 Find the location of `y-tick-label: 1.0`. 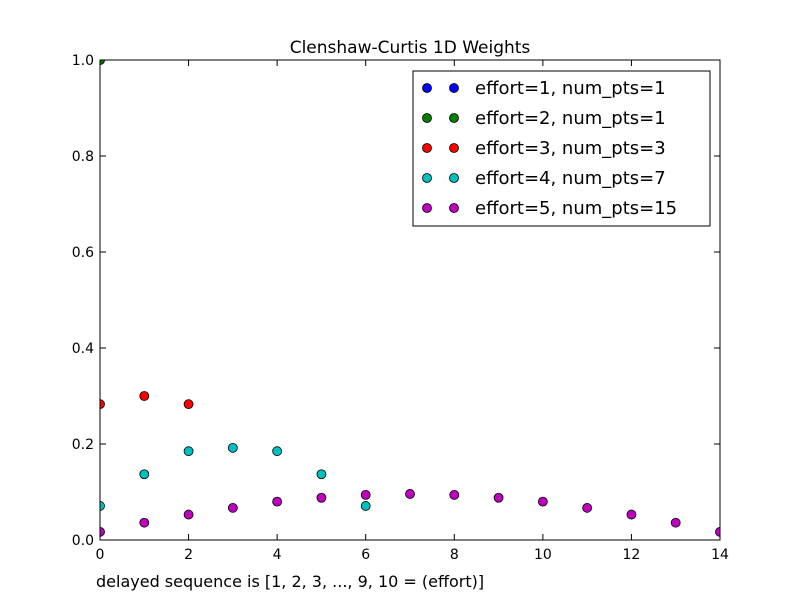

y-tick-label: 1.0 is located at coordinates (83, 61).